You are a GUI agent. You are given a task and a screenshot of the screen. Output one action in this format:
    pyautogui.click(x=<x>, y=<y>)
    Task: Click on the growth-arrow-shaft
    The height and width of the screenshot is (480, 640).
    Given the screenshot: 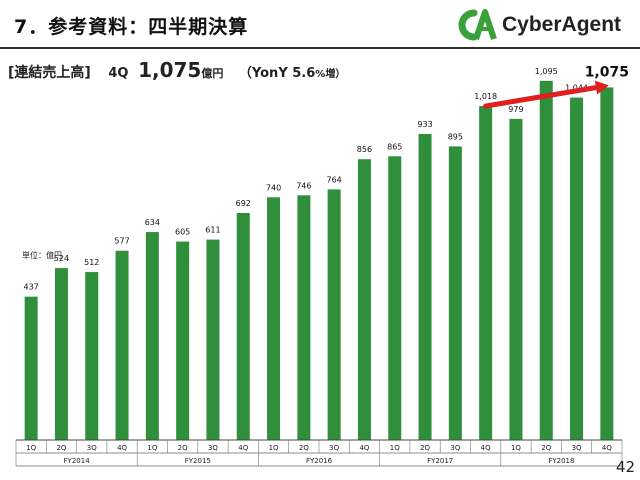 What is the action you would take?
    pyautogui.click(x=542, y=96)
    